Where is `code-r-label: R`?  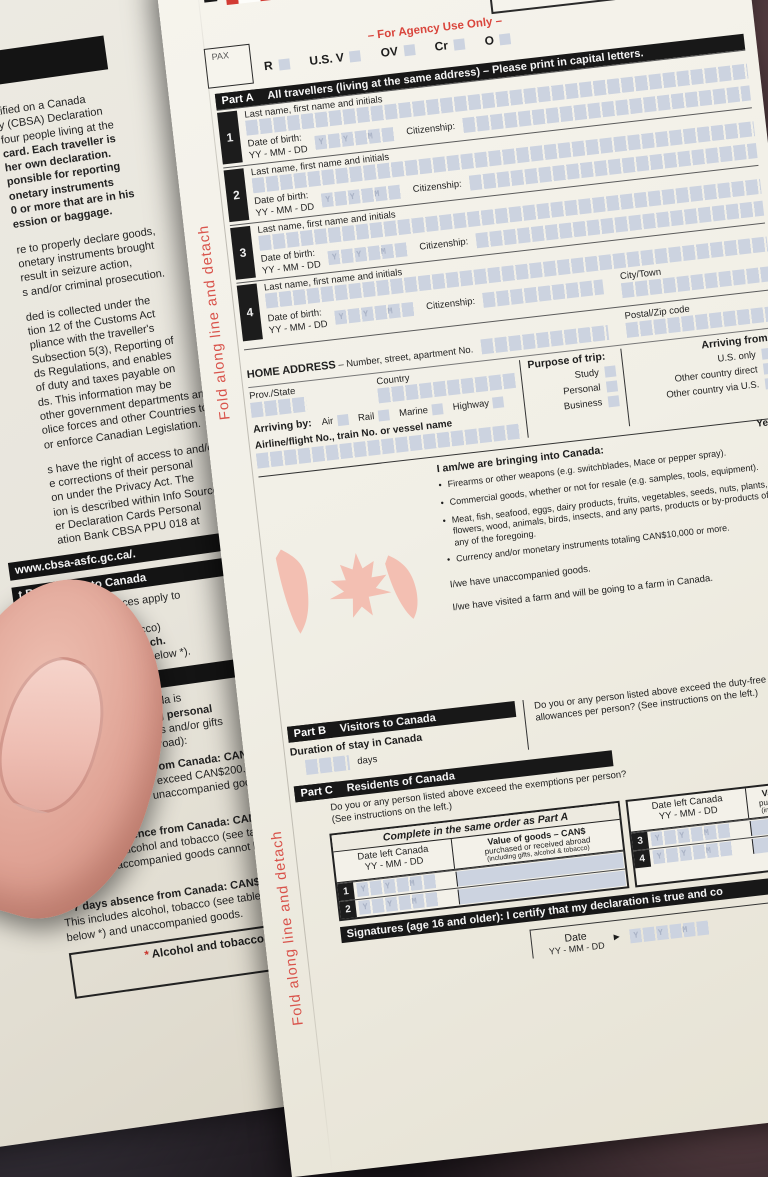
code-r-label: R is located at coordinates (268, 66).